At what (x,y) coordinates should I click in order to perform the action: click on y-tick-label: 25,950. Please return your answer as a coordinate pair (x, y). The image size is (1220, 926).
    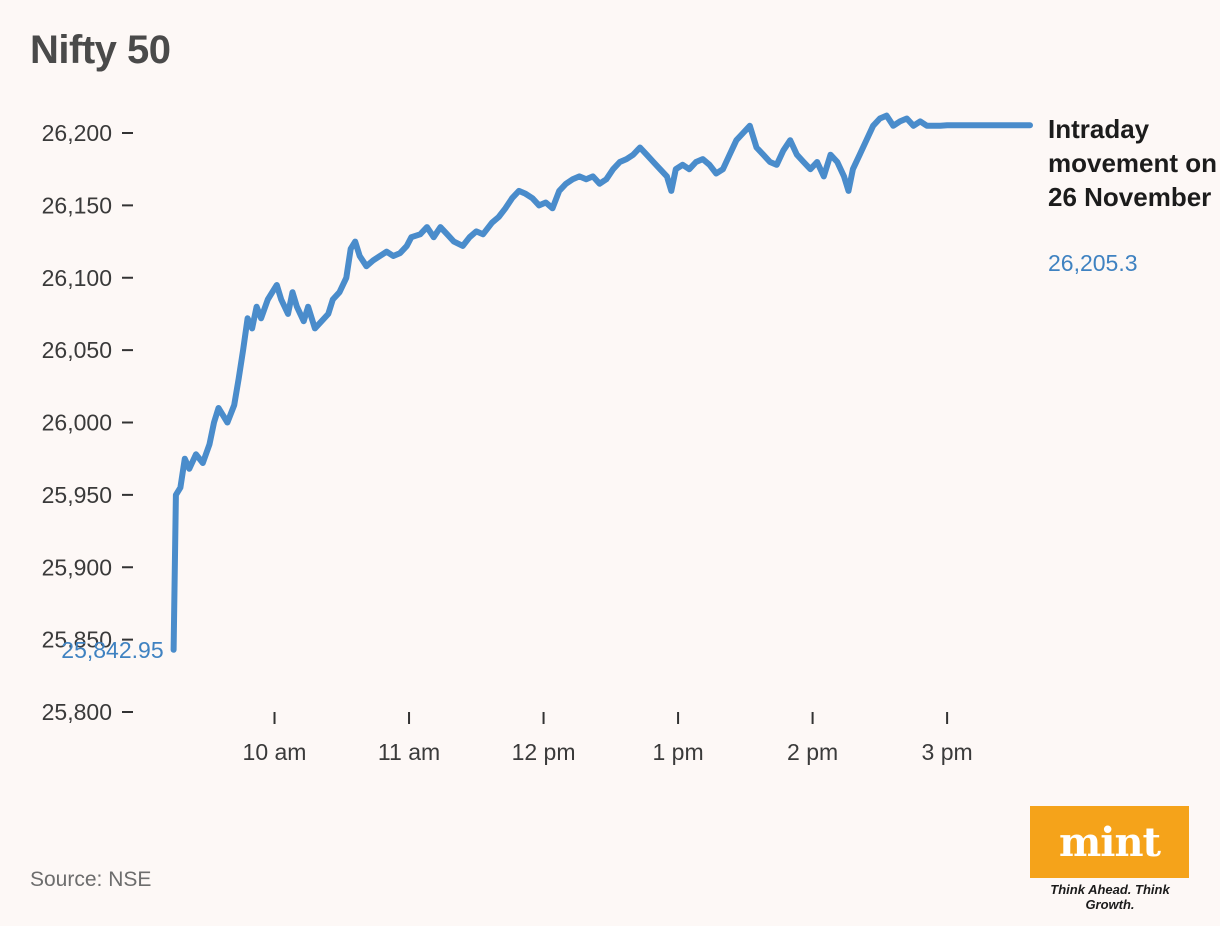
    Looking at the image, I should click on (77, 495).